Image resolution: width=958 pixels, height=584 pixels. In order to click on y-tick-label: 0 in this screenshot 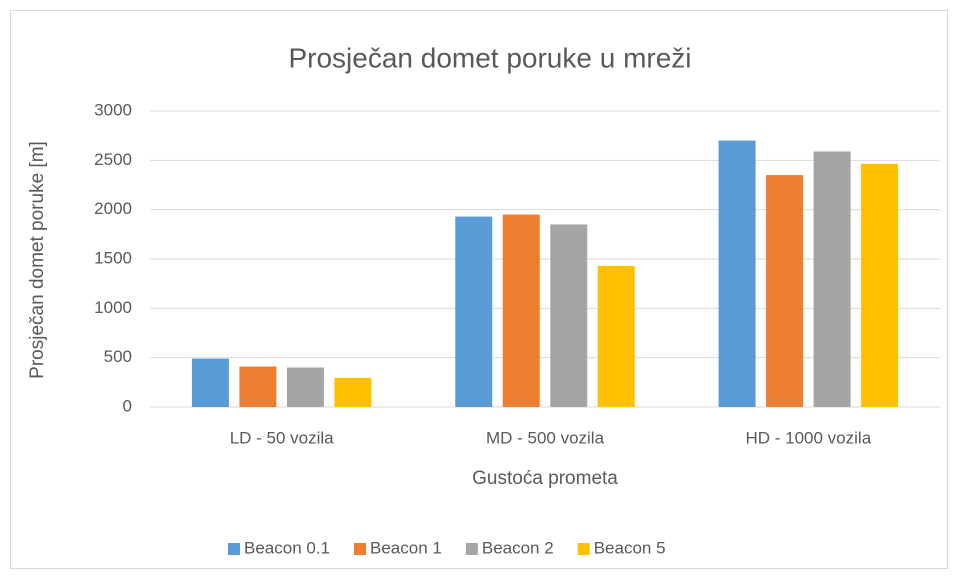, I will do `click(127, 405)`.